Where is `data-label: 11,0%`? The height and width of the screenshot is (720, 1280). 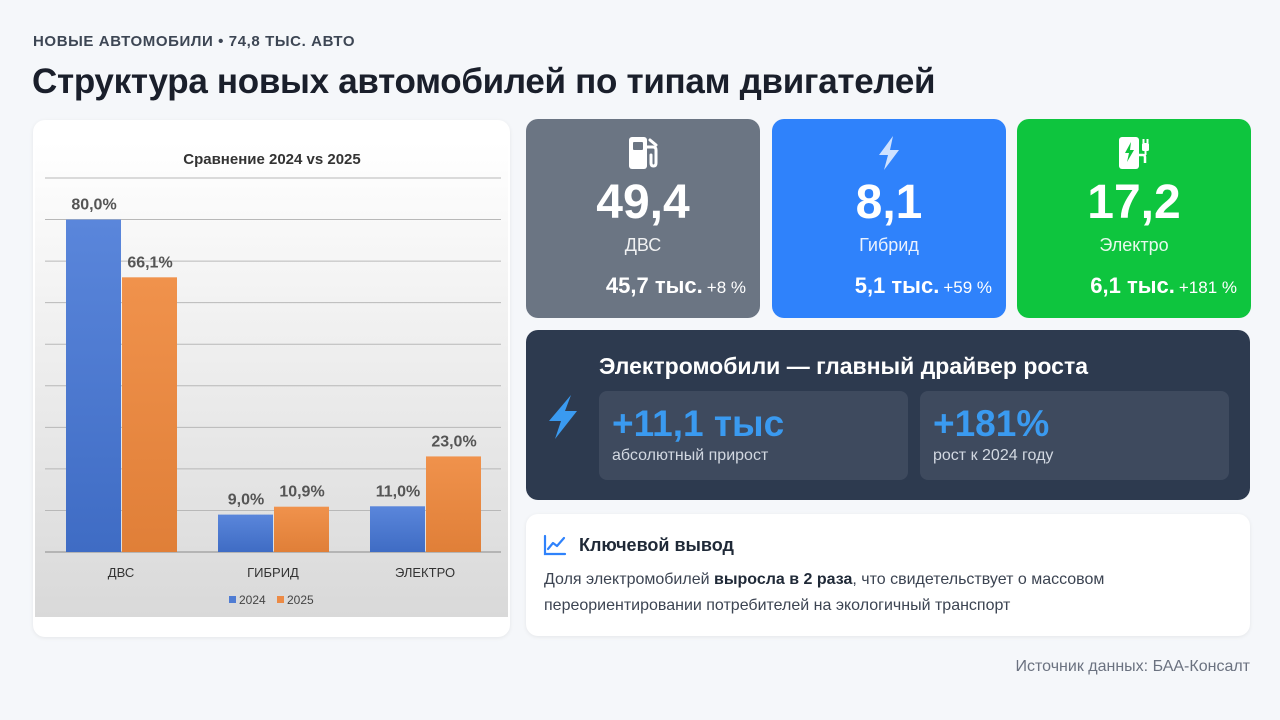
data-label: 11,0% is located at coordinates (398, 491).